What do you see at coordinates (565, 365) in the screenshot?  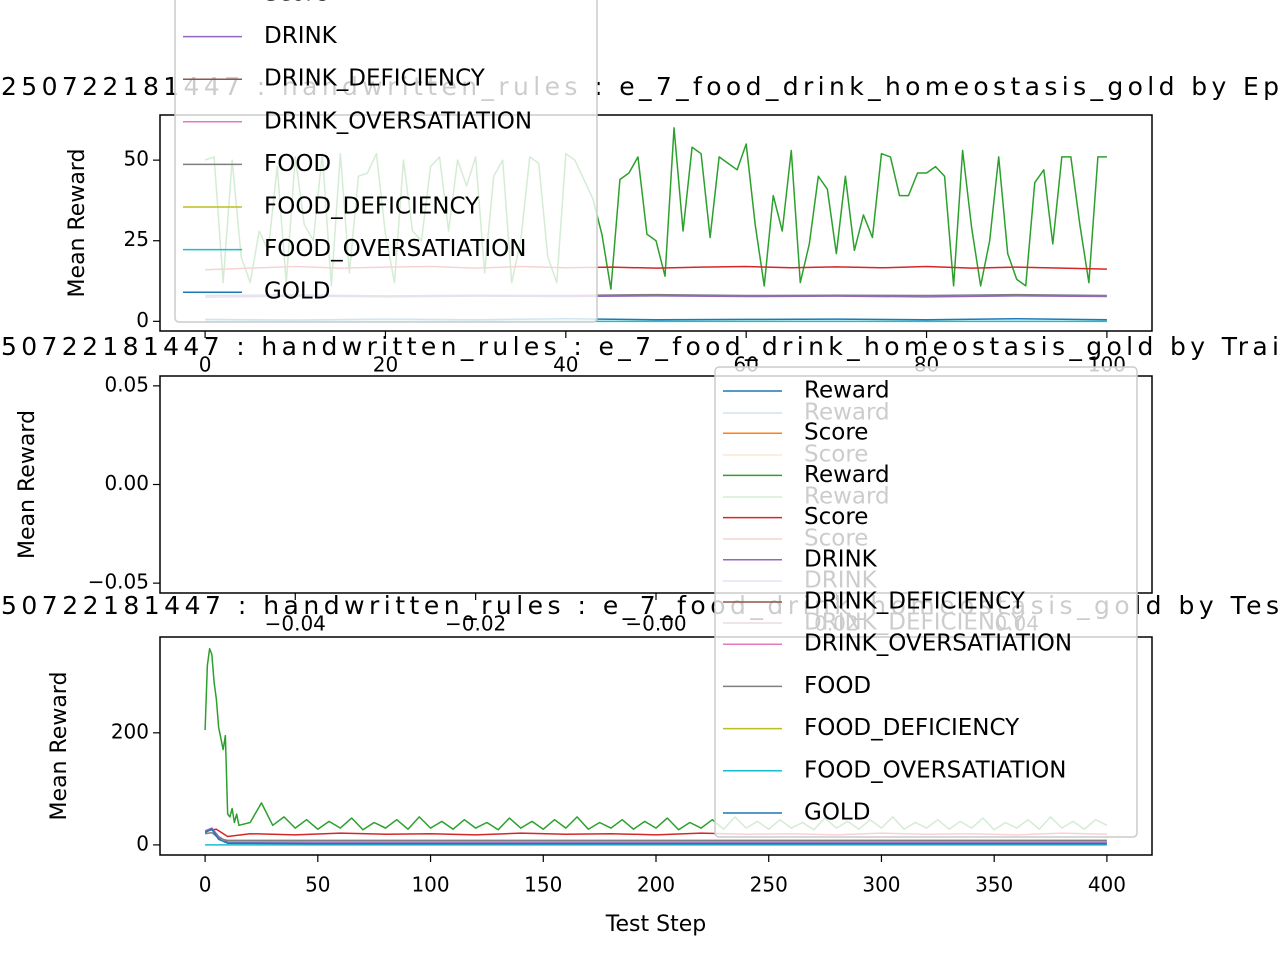 I see `x-tick-label: 40` at bounding box center [565, 365].